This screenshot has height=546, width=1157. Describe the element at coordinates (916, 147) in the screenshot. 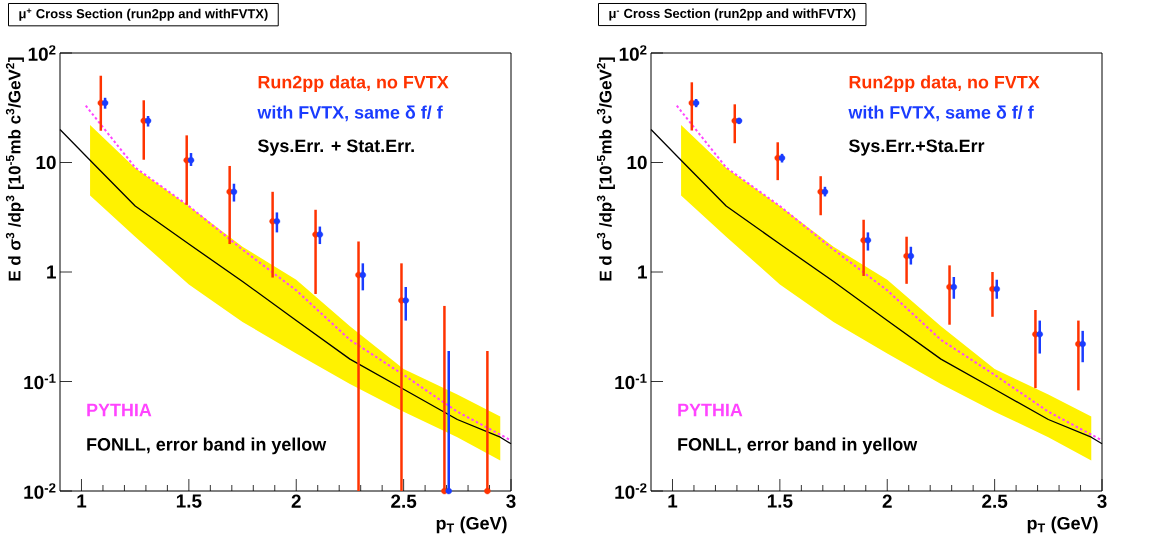

I see `annotation: Sys.Err.+Sta.Err` at that location.